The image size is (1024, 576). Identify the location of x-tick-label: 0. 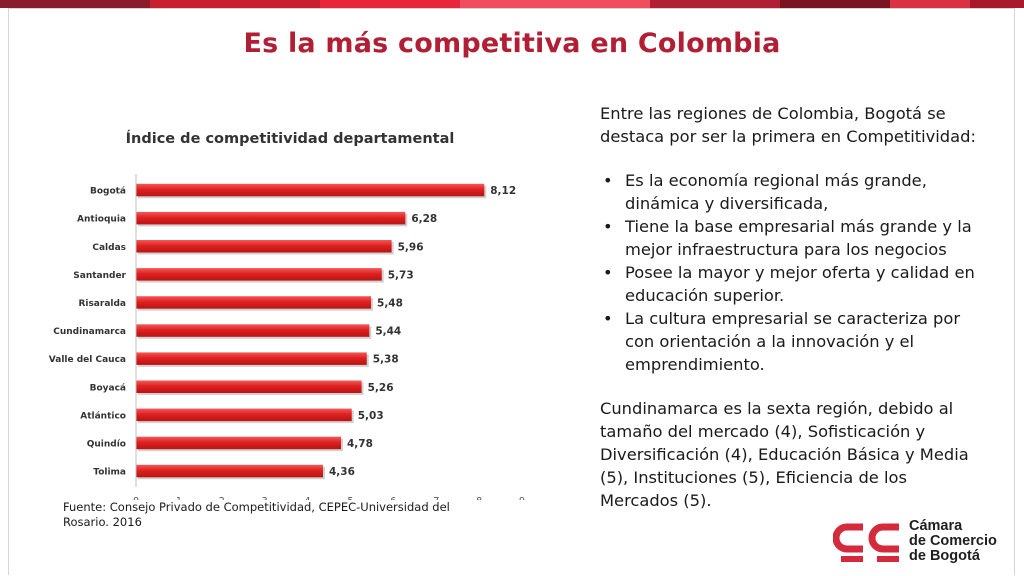
(136, 498).